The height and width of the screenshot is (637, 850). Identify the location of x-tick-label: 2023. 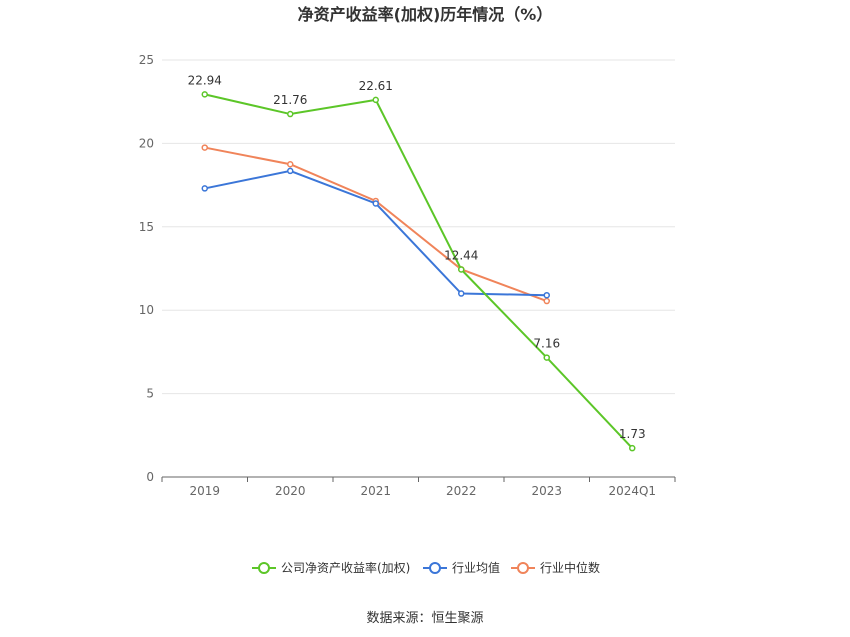
(546, 491).